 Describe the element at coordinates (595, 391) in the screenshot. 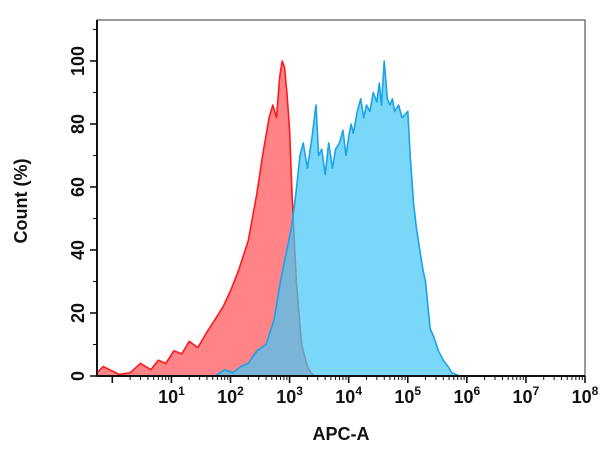

I see `x-tick-exponent: 8` at that location.